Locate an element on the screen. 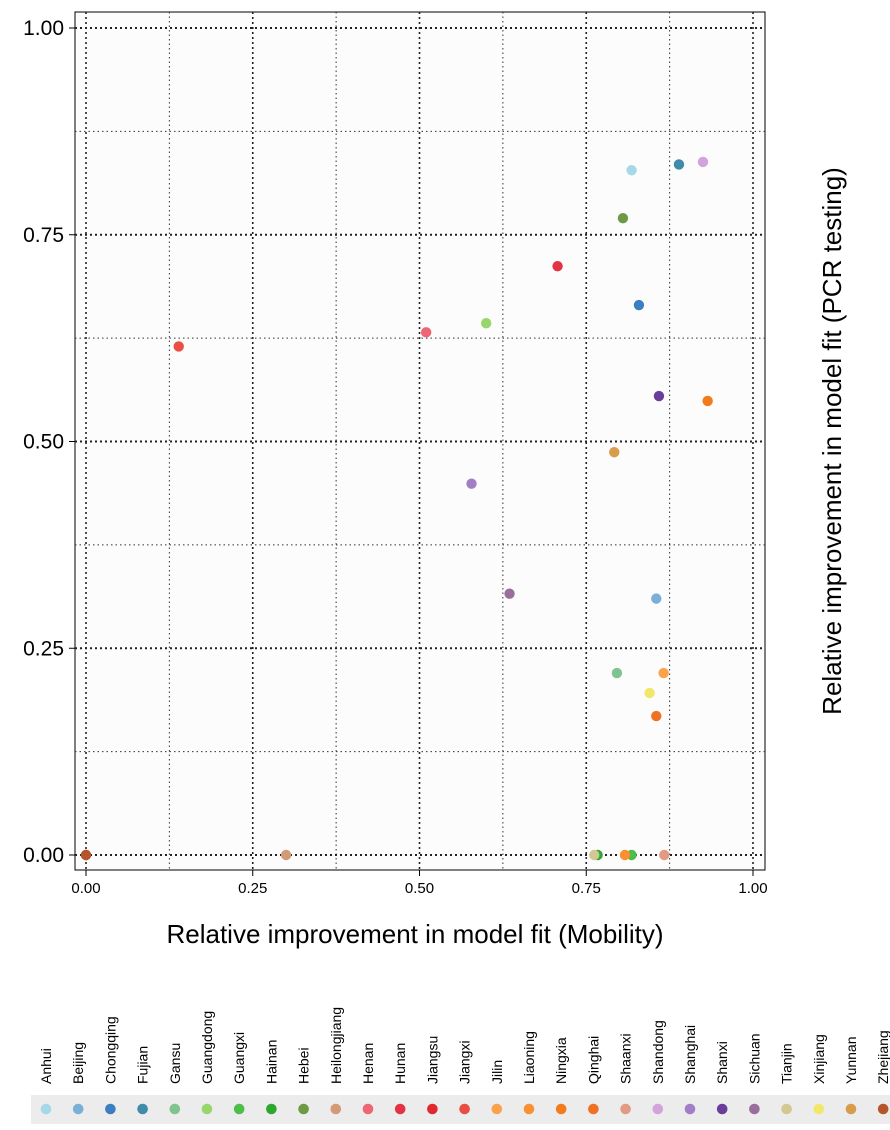 This screenshot has width=890, height=1130. legend-label: Jiangxi is located at coordinates (465, 1062).